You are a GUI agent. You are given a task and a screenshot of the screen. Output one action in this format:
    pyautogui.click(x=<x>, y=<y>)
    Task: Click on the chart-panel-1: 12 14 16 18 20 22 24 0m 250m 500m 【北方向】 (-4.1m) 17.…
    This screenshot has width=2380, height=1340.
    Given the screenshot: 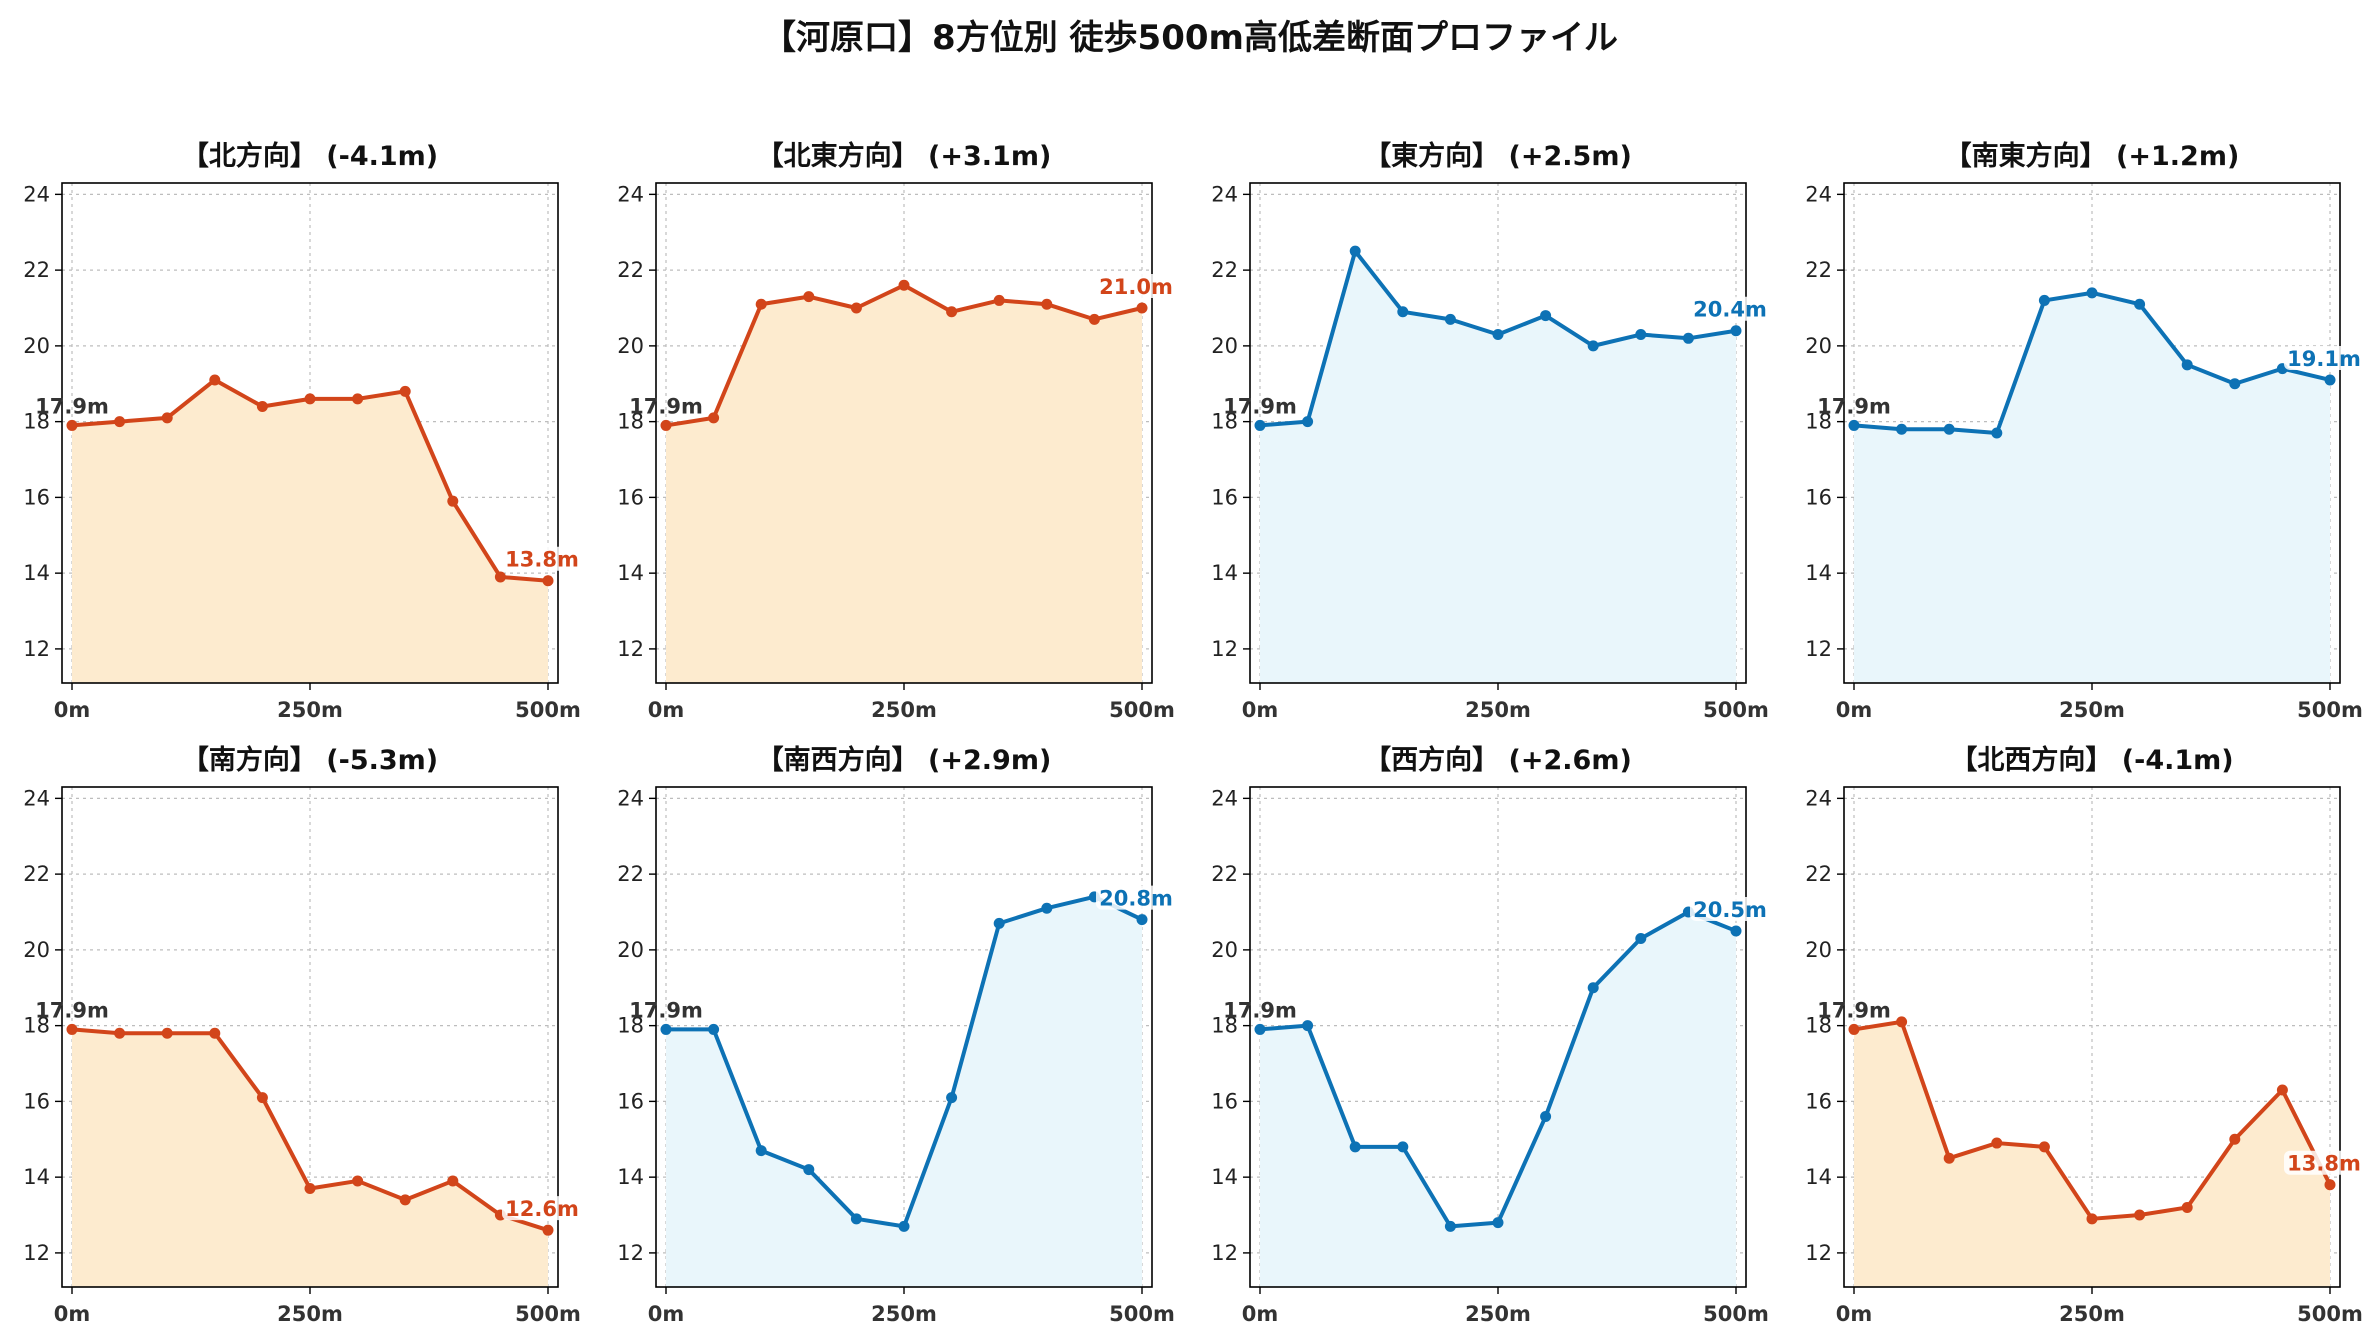 What is the action you would take?
    pyautogui.click(x=302, y=431)
    